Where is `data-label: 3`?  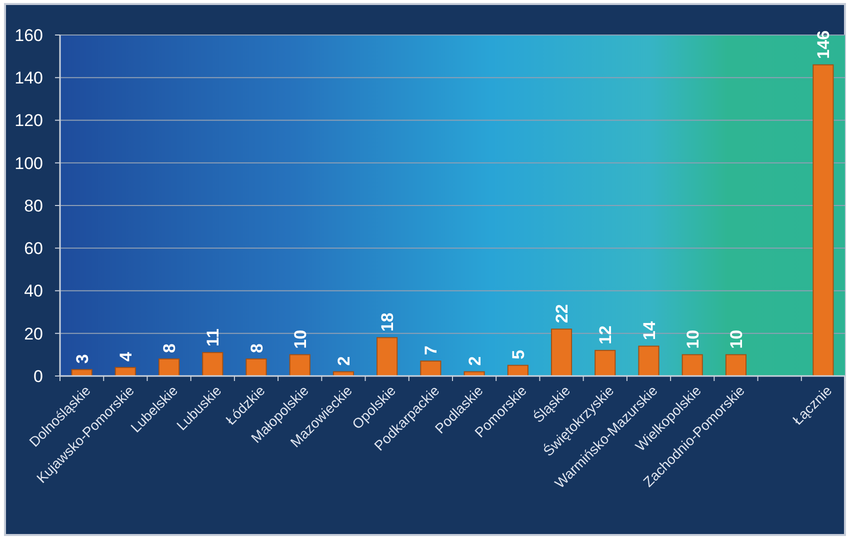 data-label: 3 is located at coordinates (82, 359).